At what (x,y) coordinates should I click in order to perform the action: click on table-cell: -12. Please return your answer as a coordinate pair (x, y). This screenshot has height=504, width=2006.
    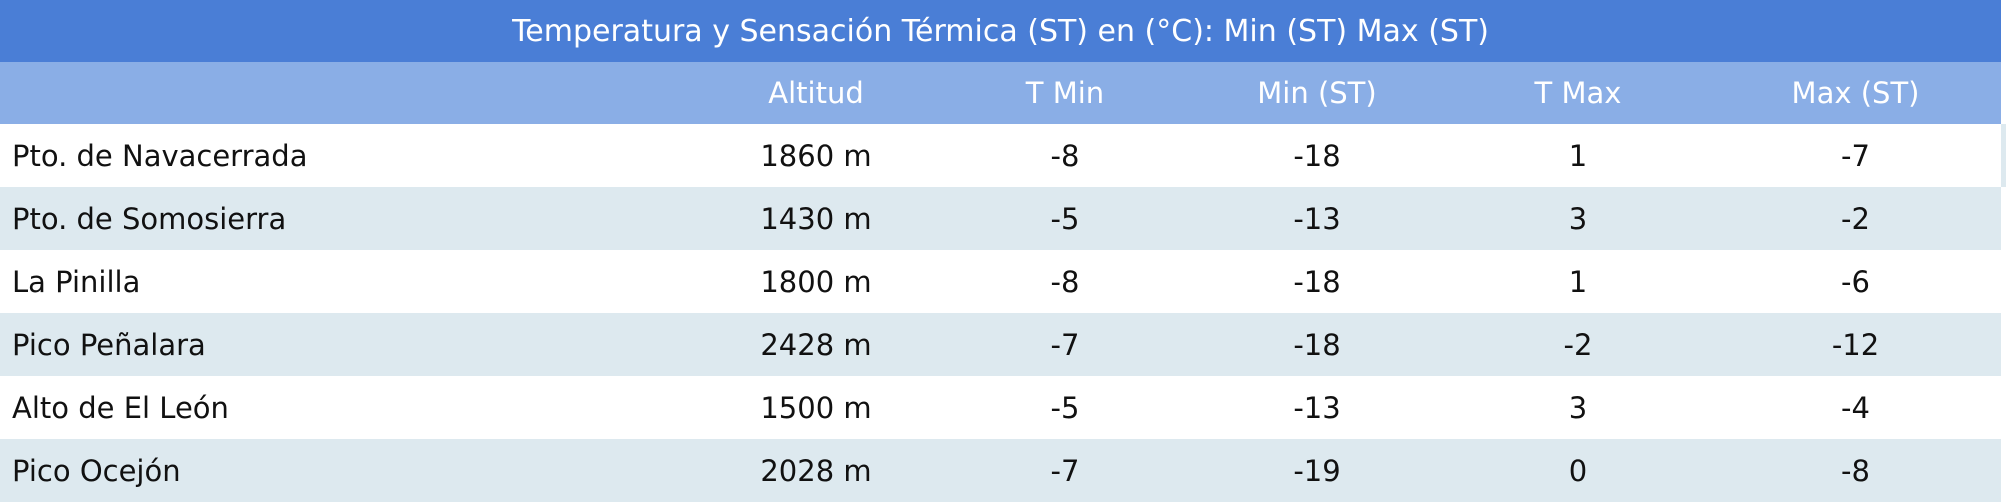
    Looking at the image, I should click on (1856, 344).